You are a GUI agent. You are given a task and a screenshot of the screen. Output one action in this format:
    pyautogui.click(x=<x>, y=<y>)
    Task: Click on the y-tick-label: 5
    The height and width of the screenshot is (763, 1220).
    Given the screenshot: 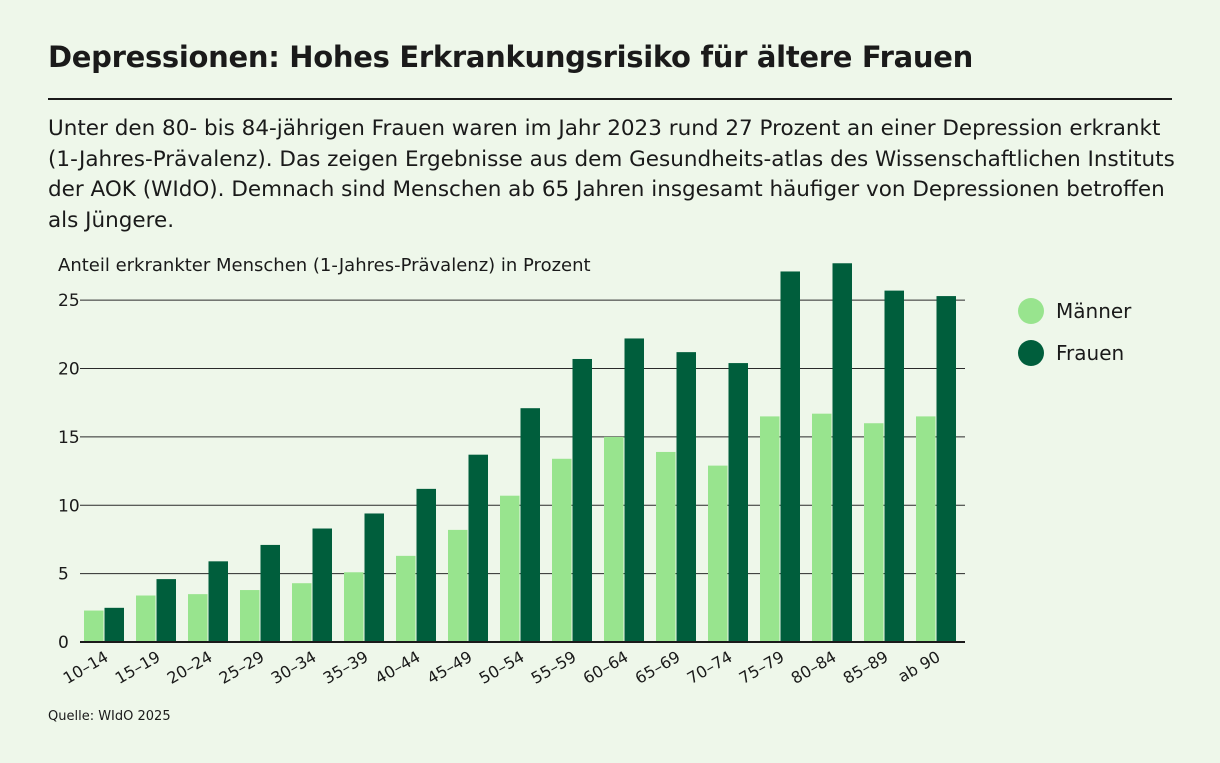 What is the action you would take?
    pyautogui.click(x=63, y=575)
    